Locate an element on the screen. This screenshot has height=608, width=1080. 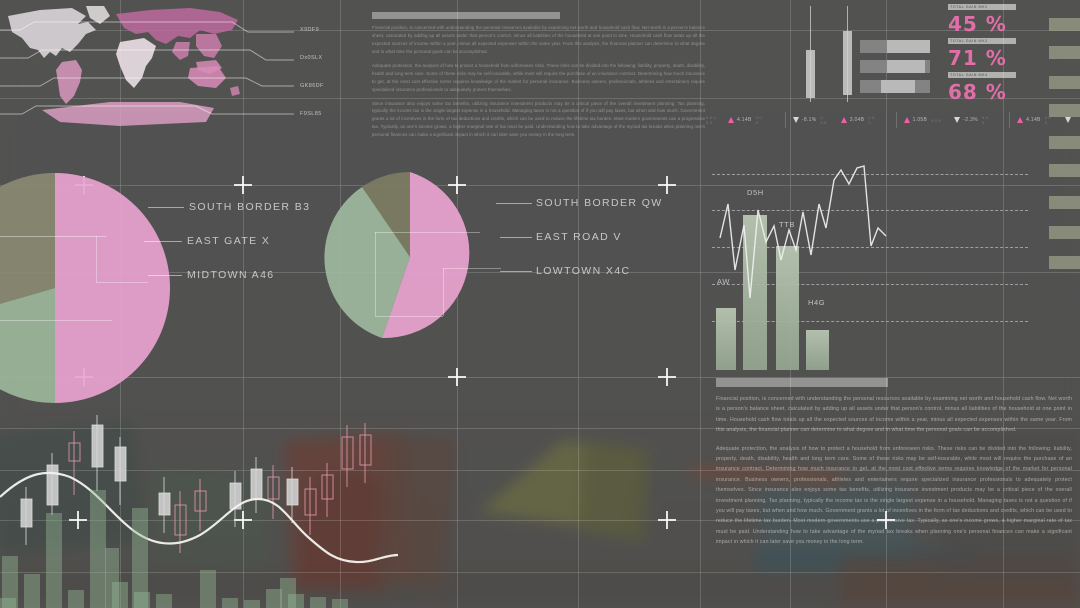
map-label-3: F9SL85 is located at coordinates (311, 114).